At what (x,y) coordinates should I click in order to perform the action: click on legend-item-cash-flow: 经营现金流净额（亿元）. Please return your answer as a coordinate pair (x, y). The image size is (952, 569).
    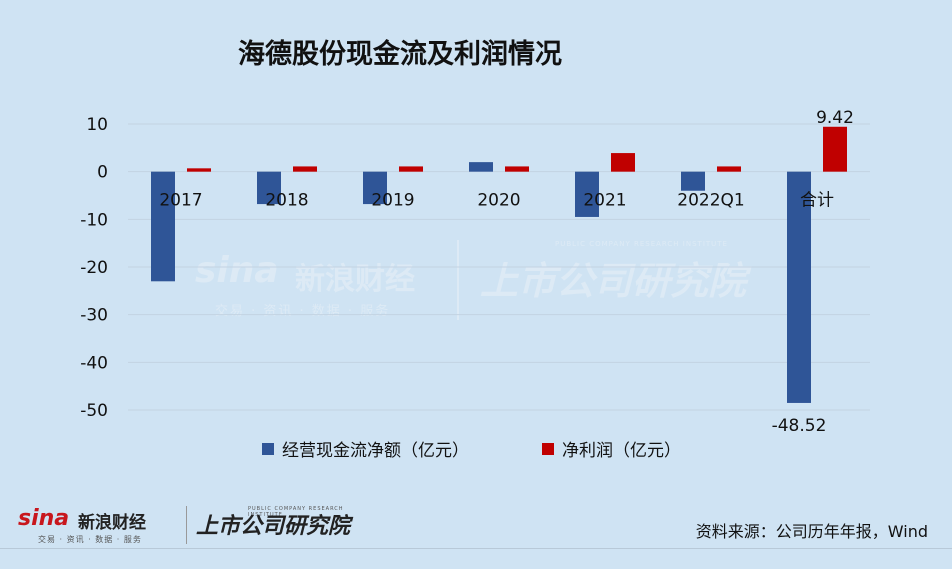
    Looking at the image, I should click on (365, 448).